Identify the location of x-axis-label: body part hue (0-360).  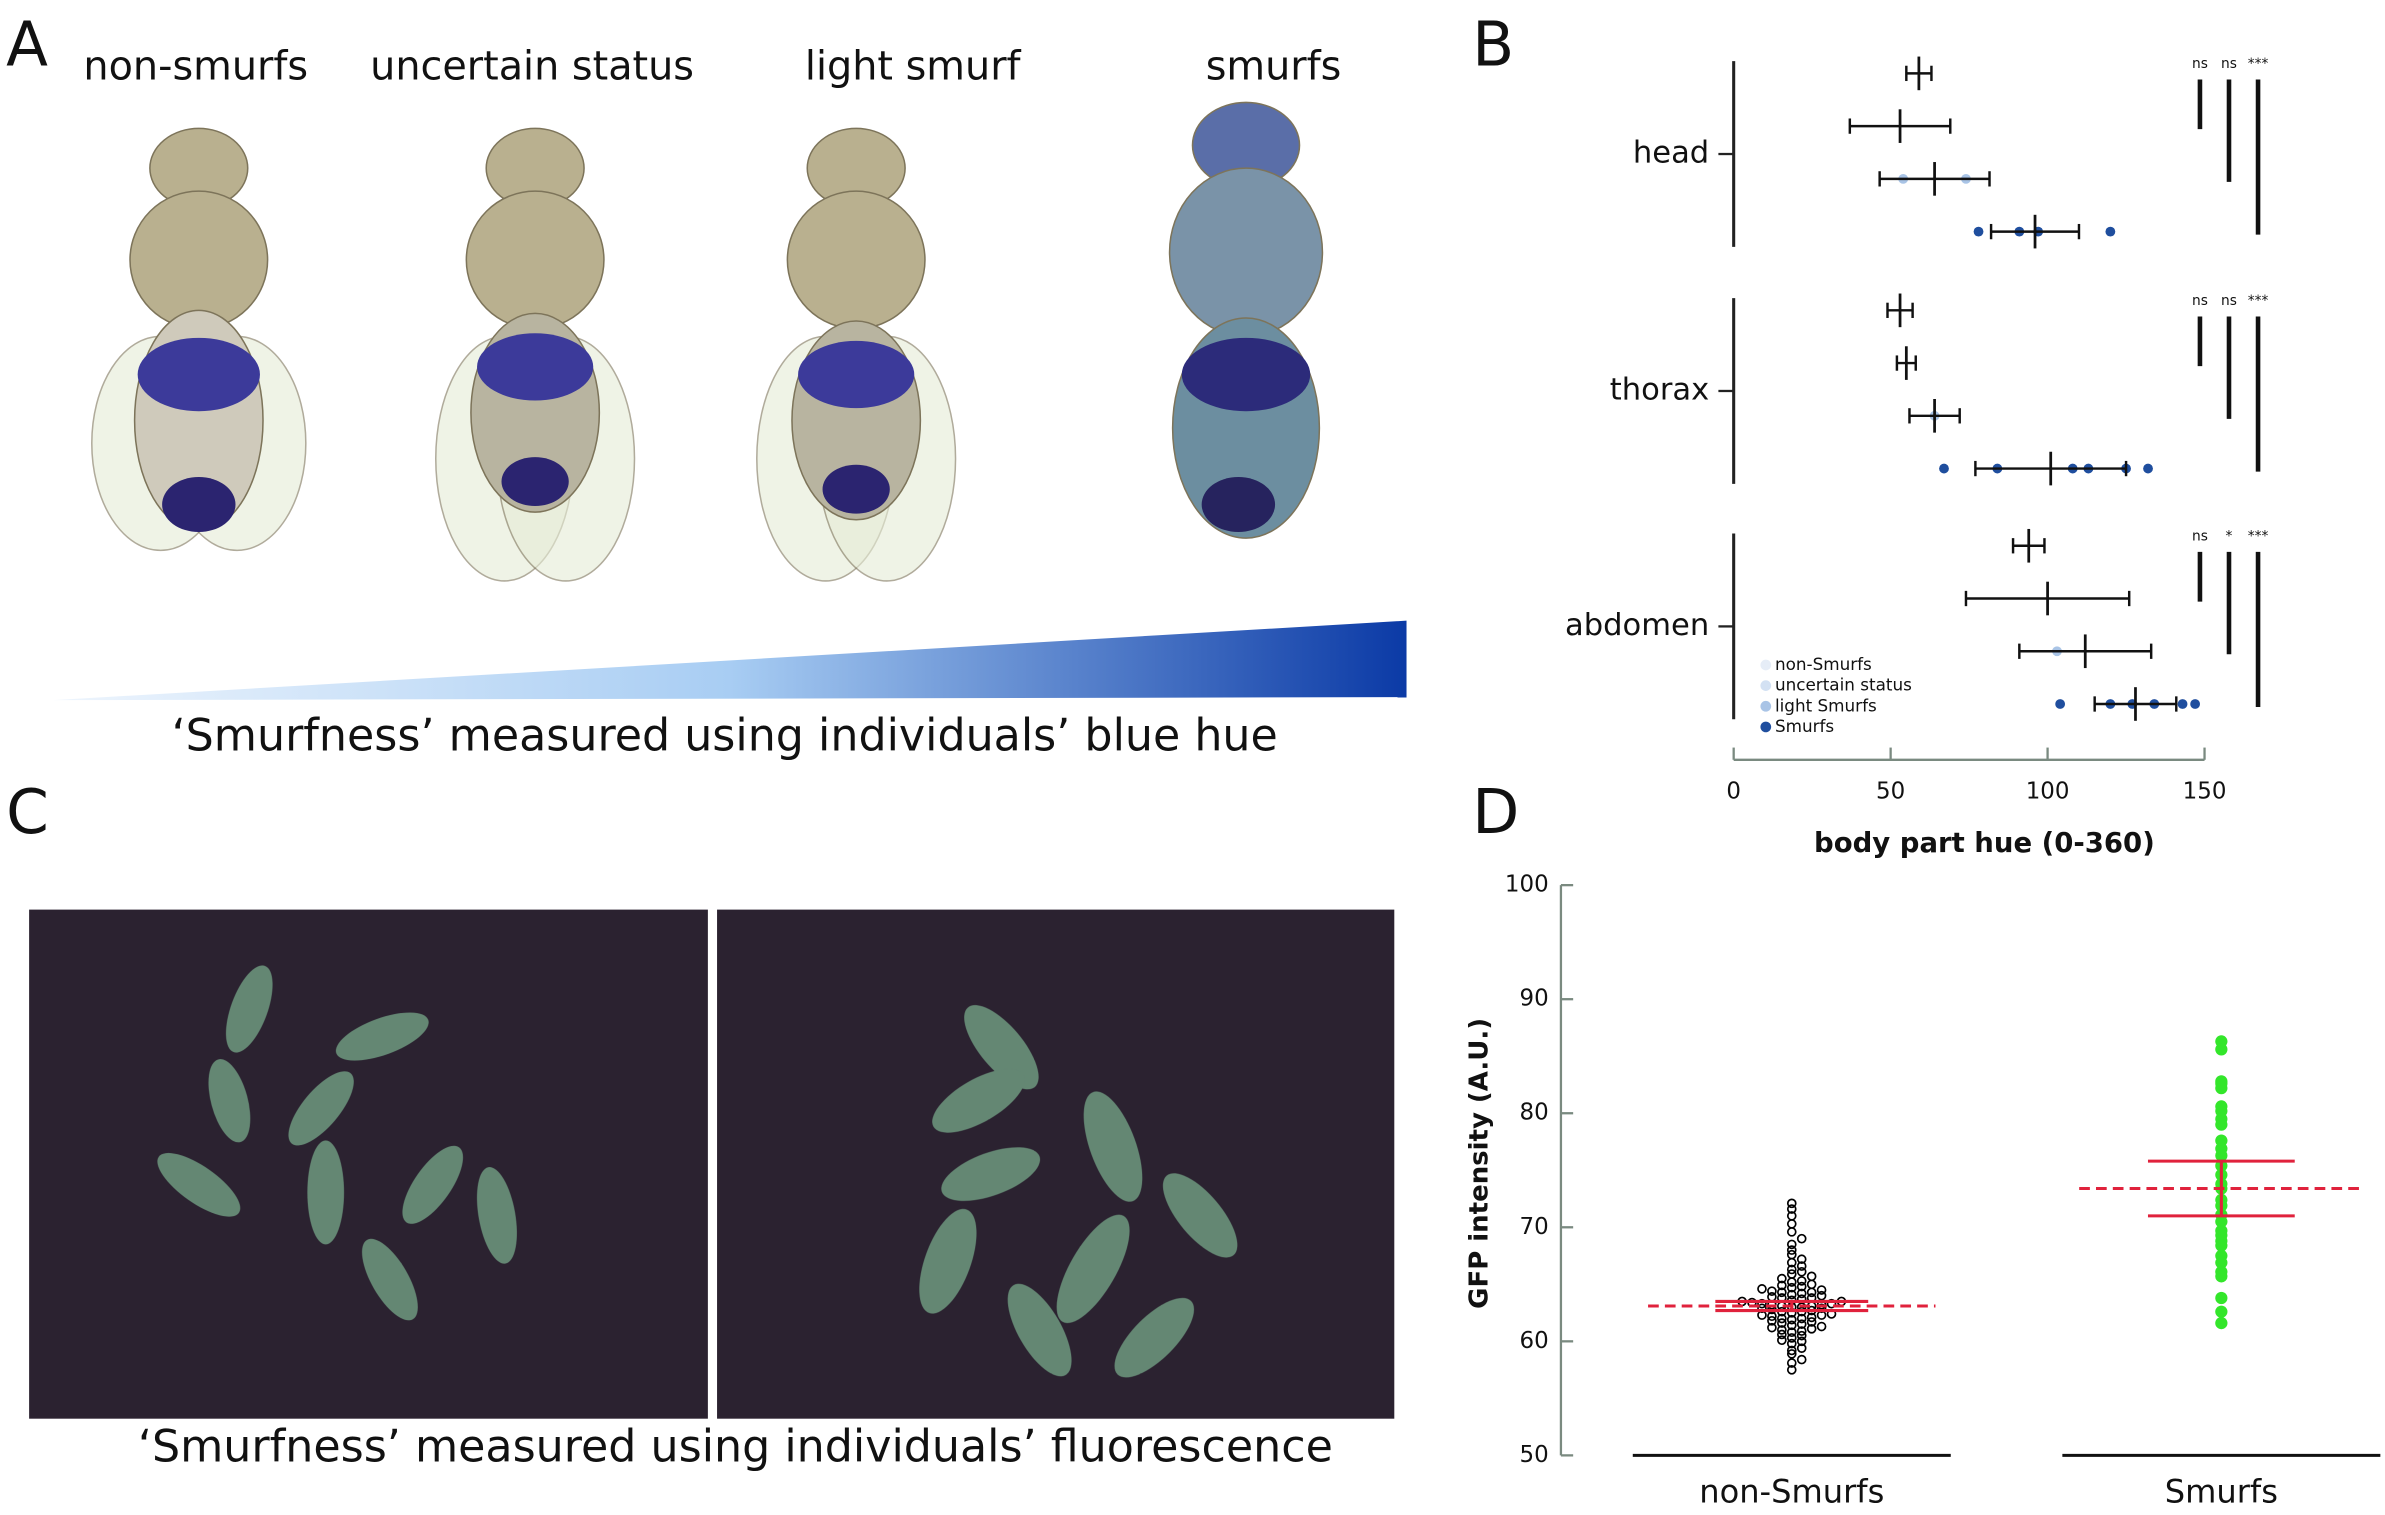
(1984, 843).